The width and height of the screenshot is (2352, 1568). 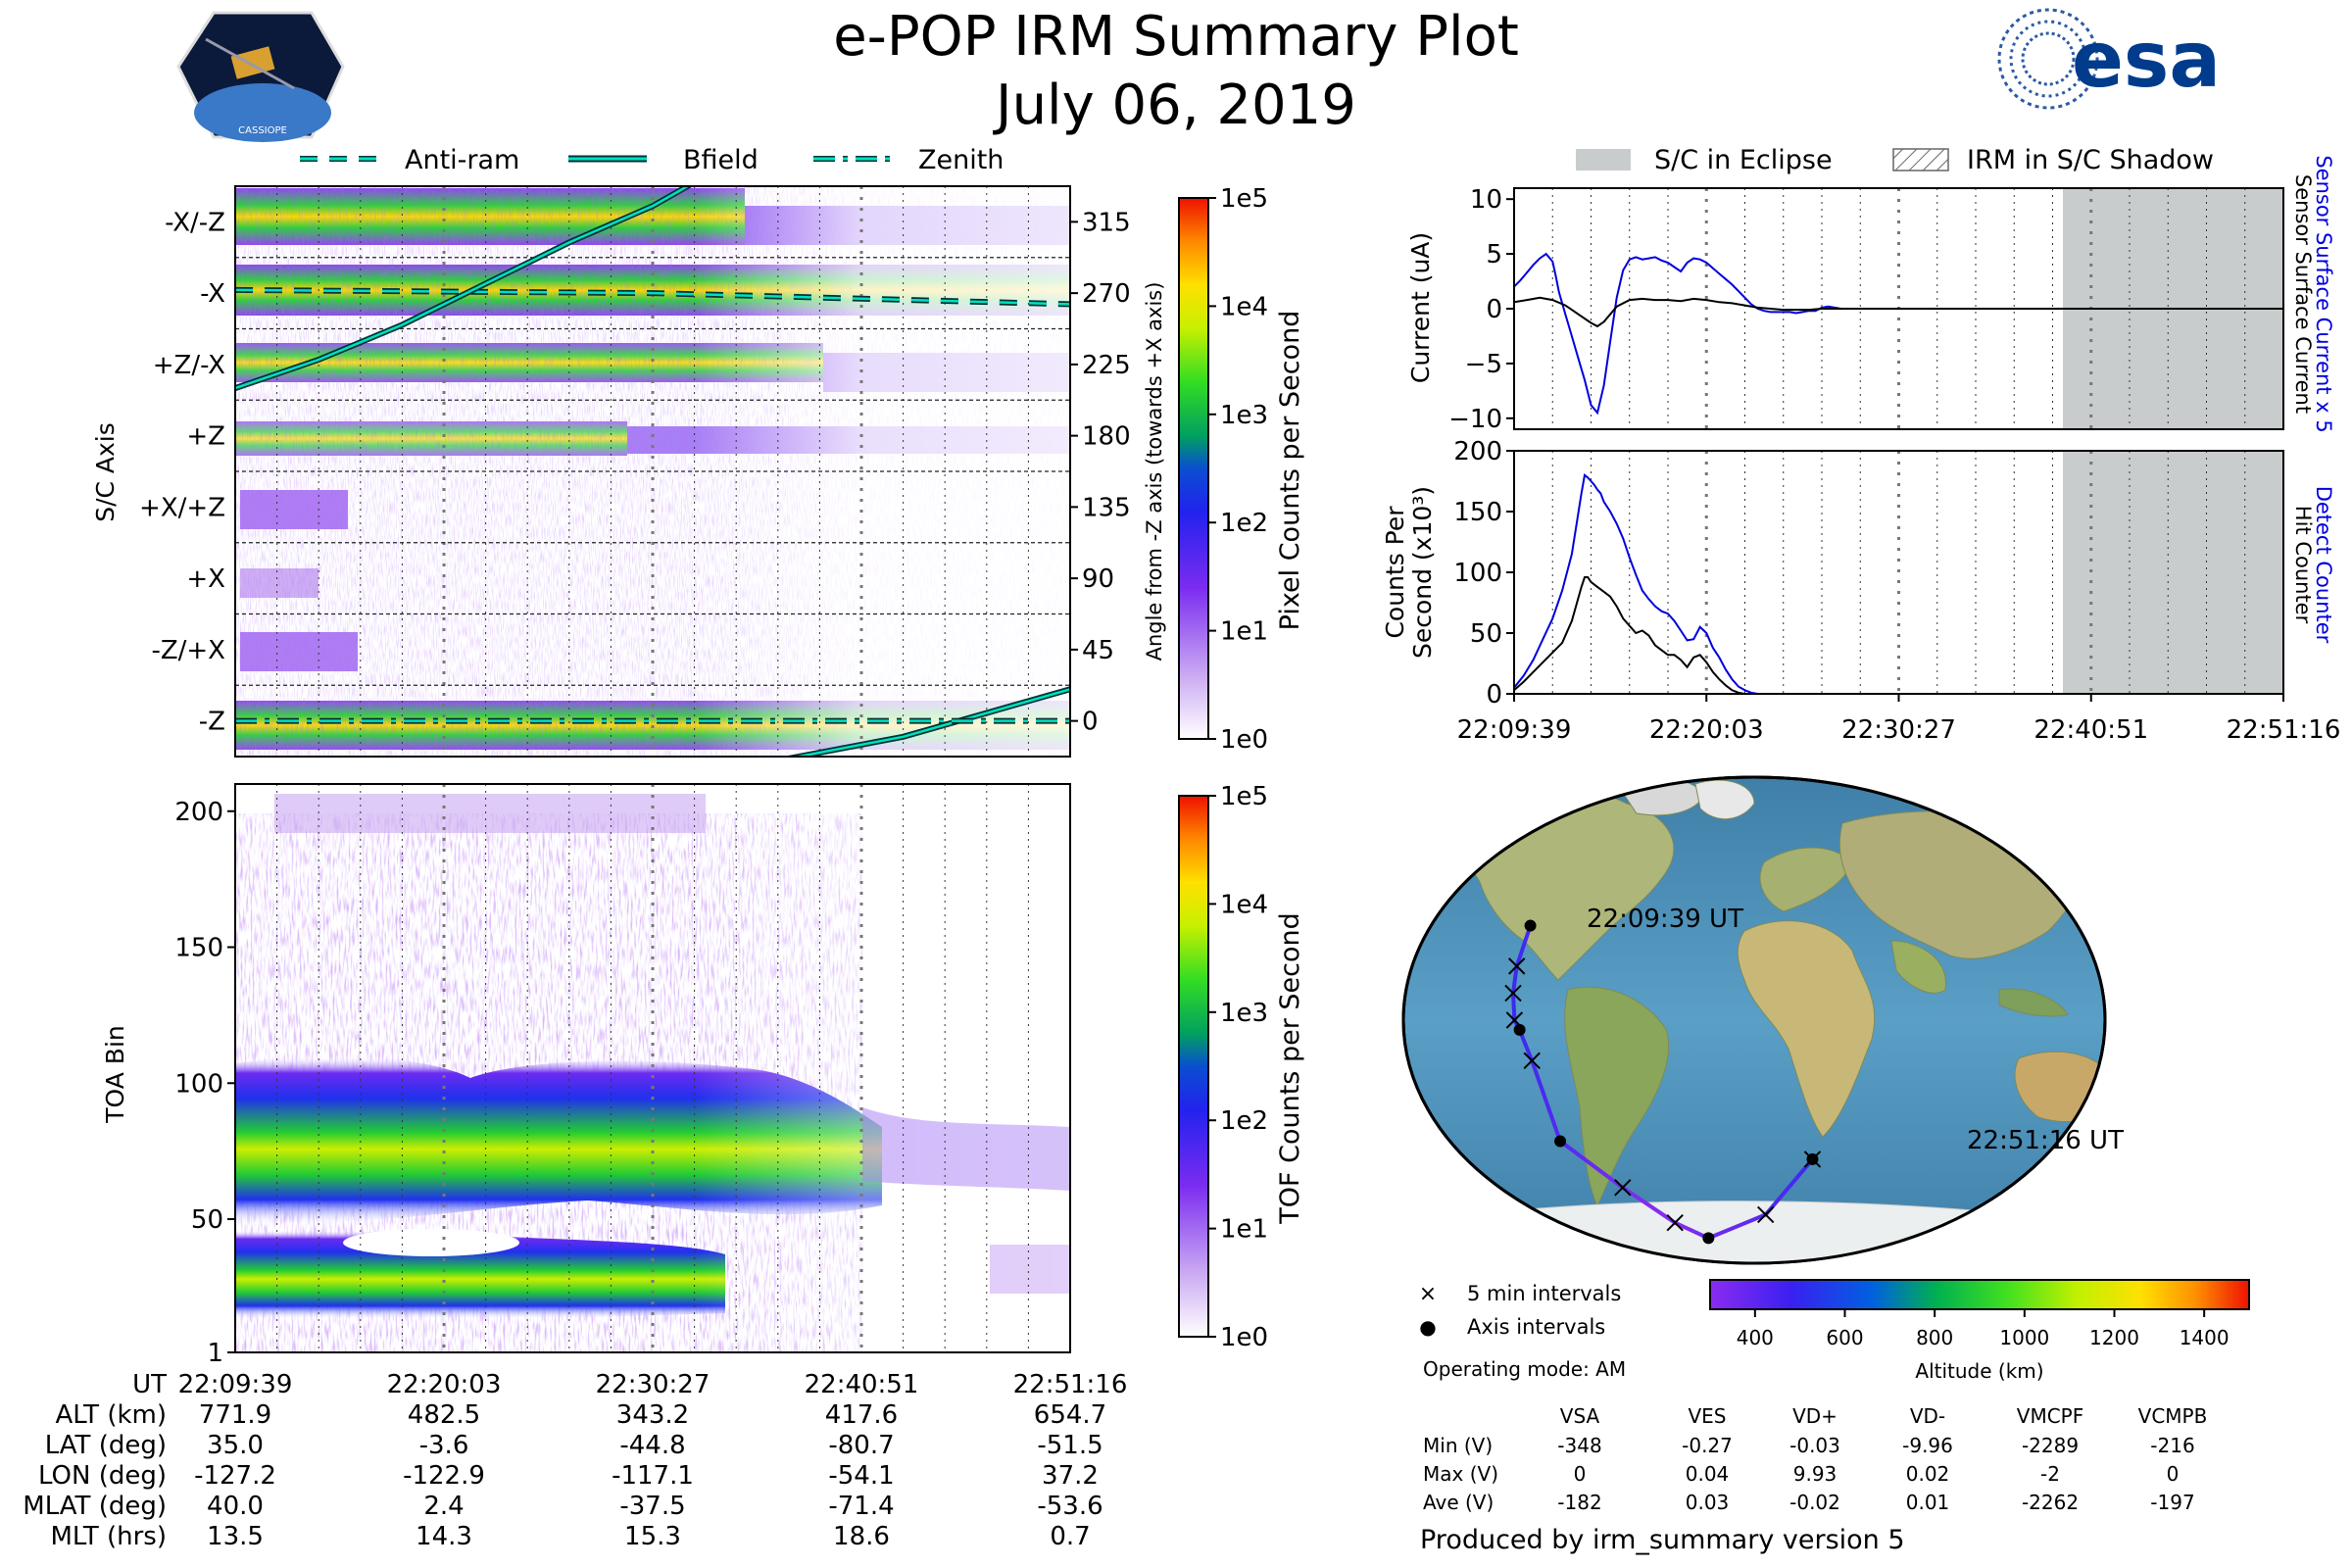 What do you see at coordinates (1928, 1474) in the screenshot?
I see `voltage-value: 0.02` at bounding box center [1928, 1474].